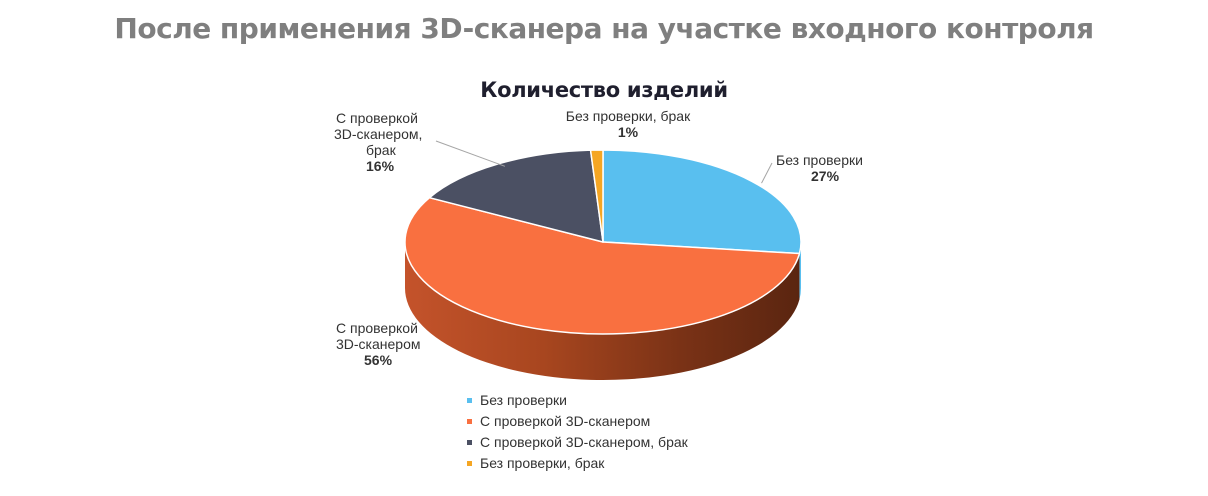 The width and height of the screenshot is (1208, 496). I want to click on data-label-text: 3D-сканером, so click(378, 344).